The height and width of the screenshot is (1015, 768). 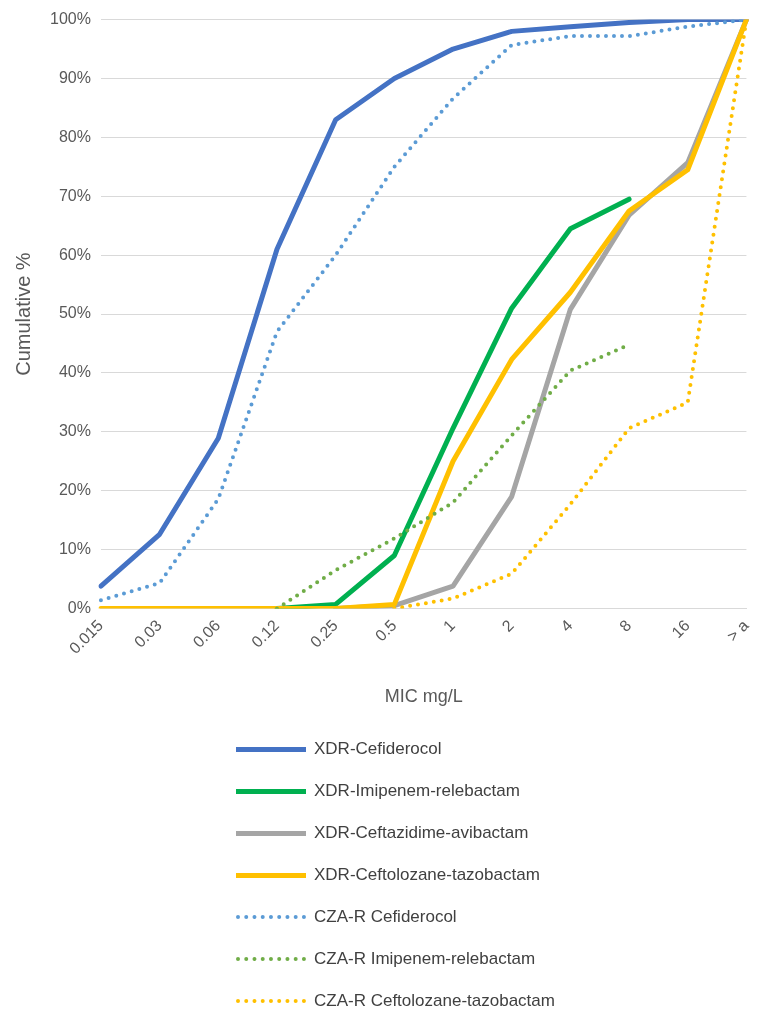 I want to click on y-tick-label: 10%, so click(x=74, y=549).